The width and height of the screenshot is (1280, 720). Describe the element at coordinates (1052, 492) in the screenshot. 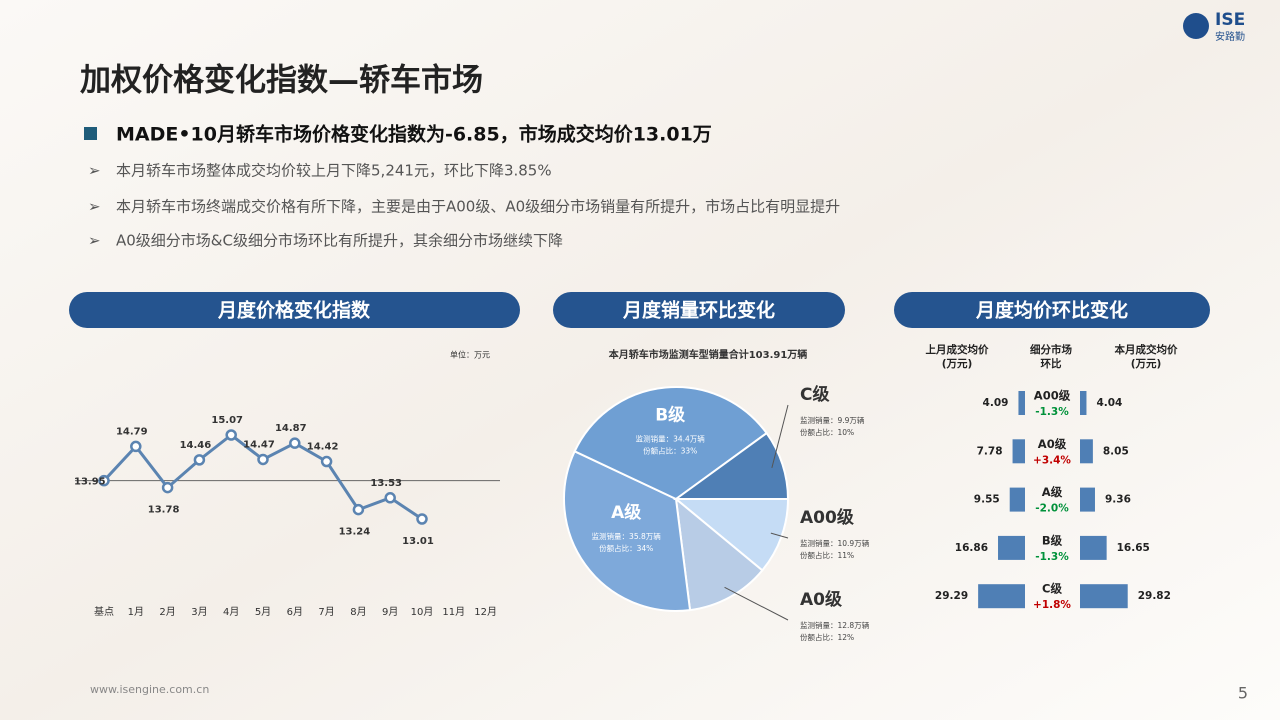

I see `category-label: A级` at that location.